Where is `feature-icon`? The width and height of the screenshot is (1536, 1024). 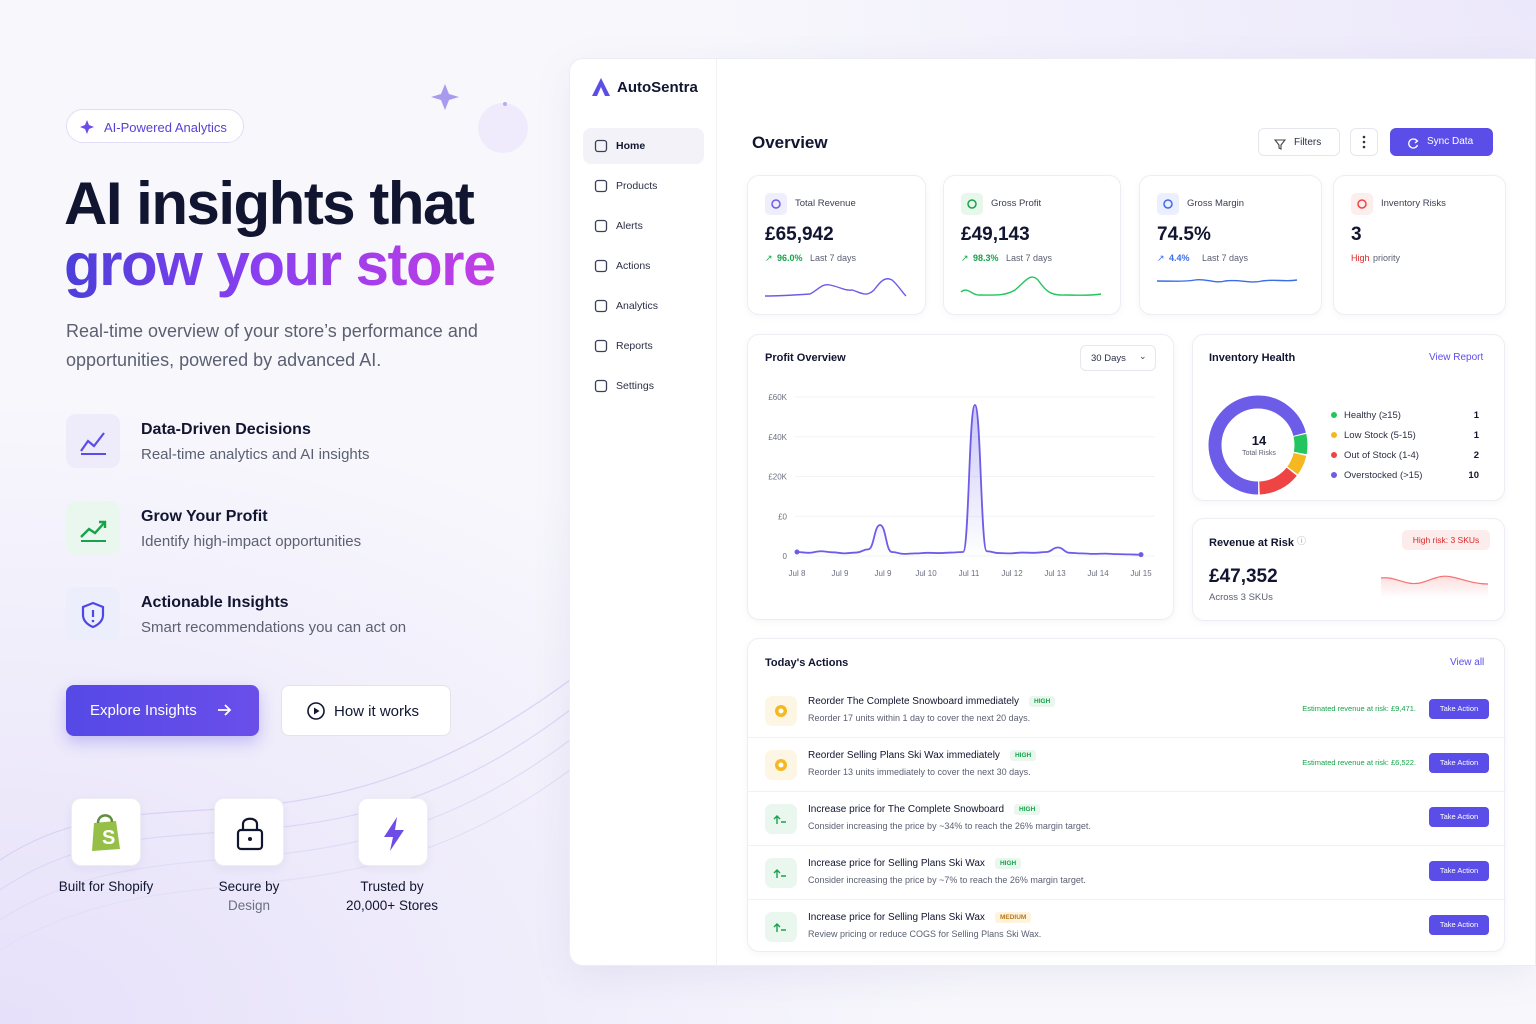 feature-icon is located at coordinates (93, 441).